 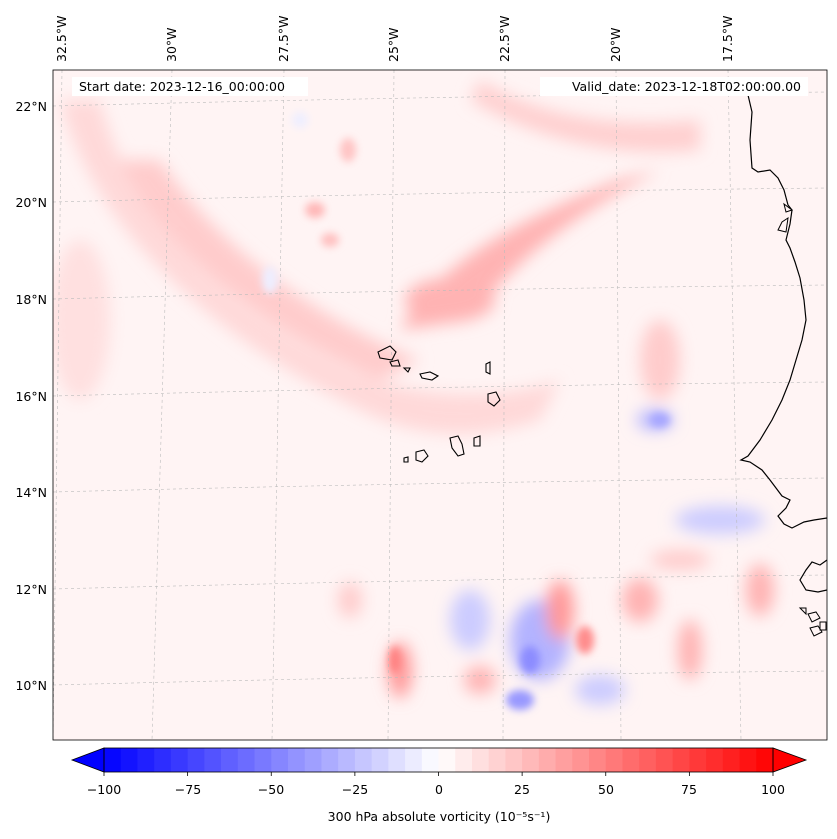 I want to click on bijagos-islands, so click(x=812, y=622).